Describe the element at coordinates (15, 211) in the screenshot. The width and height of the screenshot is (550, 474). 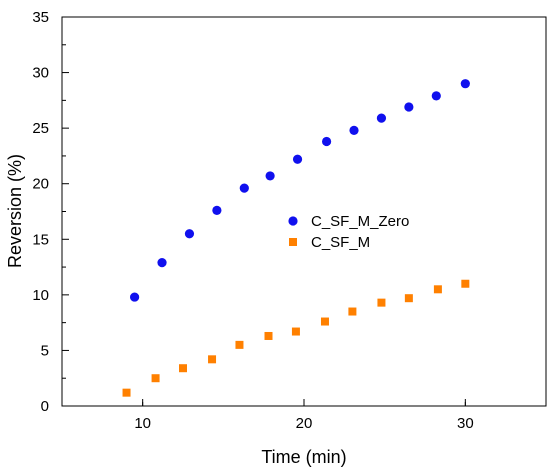
I see `y-axis-title: Reversion (%)` at that location.